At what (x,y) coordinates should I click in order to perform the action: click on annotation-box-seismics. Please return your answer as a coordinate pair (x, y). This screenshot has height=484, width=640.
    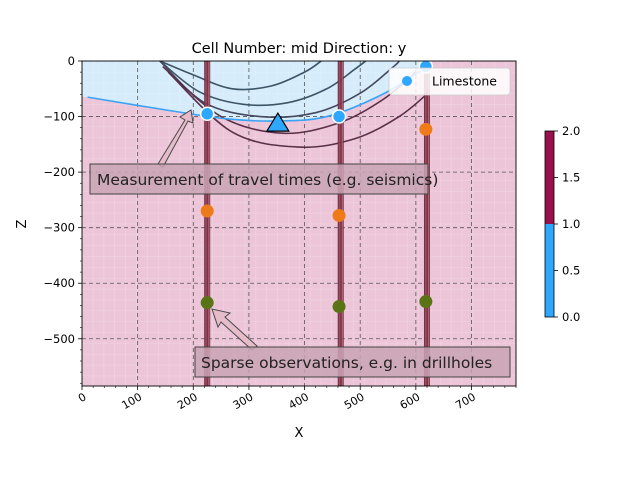
    Looking at the image, I should click on (259, 179).